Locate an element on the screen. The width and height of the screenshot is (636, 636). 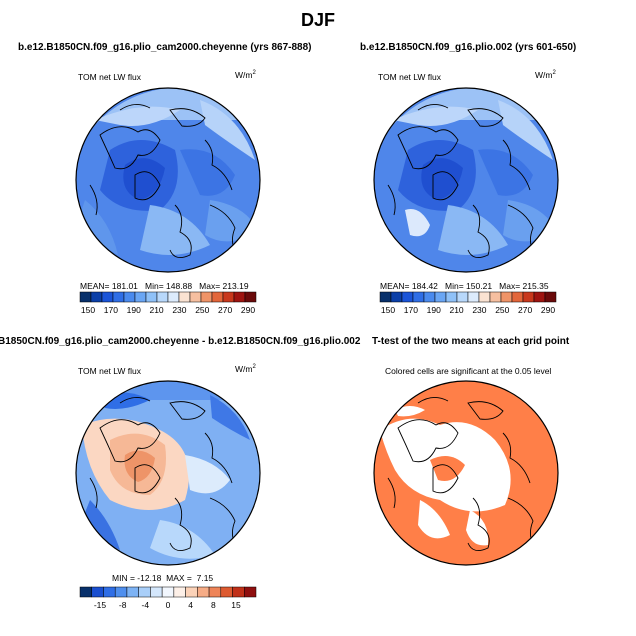
panel-2-stats: MEAN= 184.42 Min= 150.21 Max= 215.35 is located at coordinates (464, 286).